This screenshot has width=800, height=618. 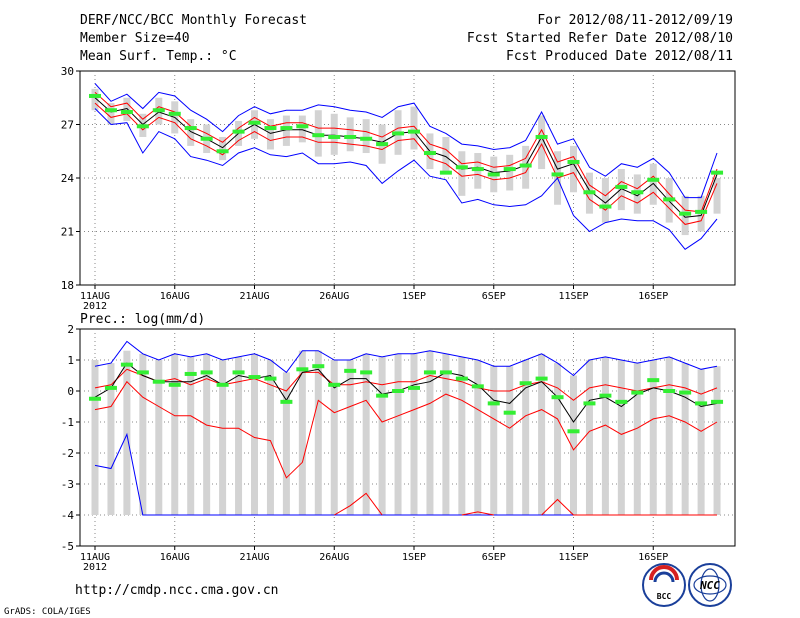 I want to click on temp-x-tick-label: 6SEP, so click(x=494, y=296).